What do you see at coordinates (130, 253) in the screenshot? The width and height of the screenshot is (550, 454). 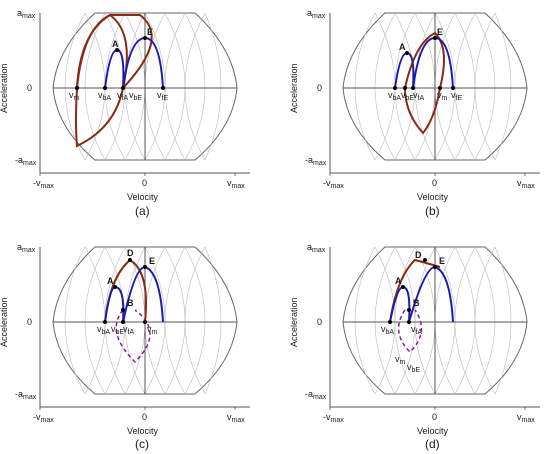 I see `panel-c-label-d: D` at bounding box center [130, 253].